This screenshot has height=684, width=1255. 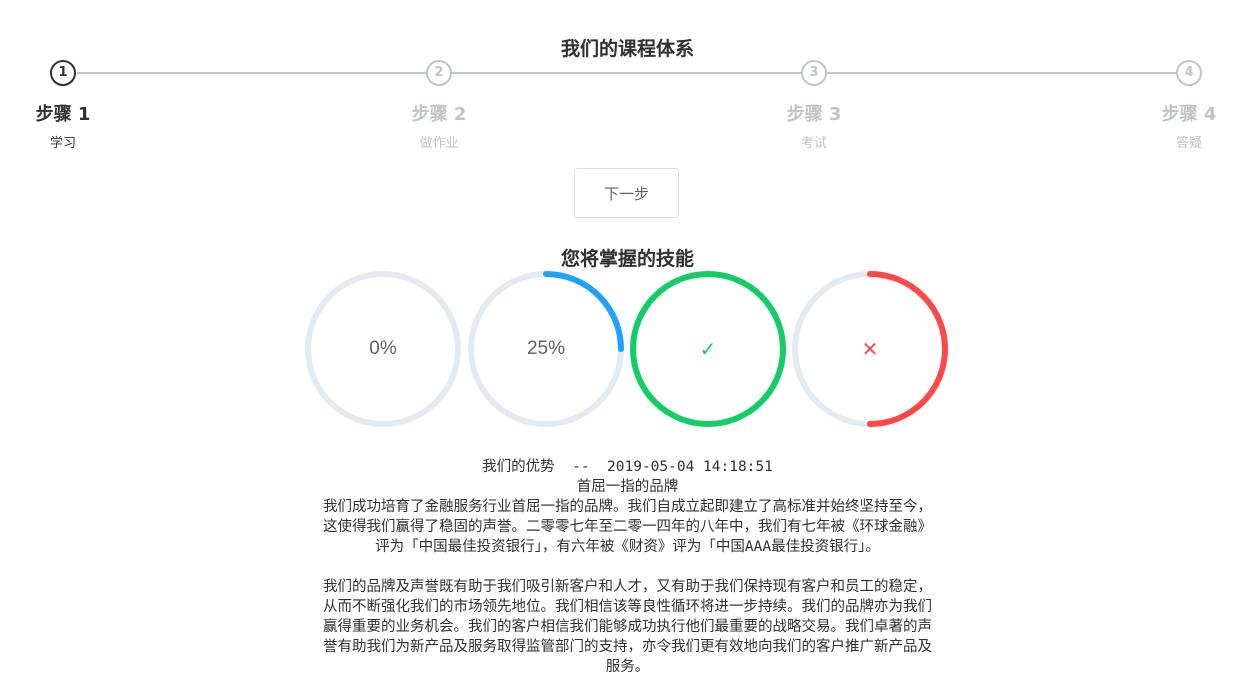 I want to click on progress-text: 25%, so click(x=546, y=348).